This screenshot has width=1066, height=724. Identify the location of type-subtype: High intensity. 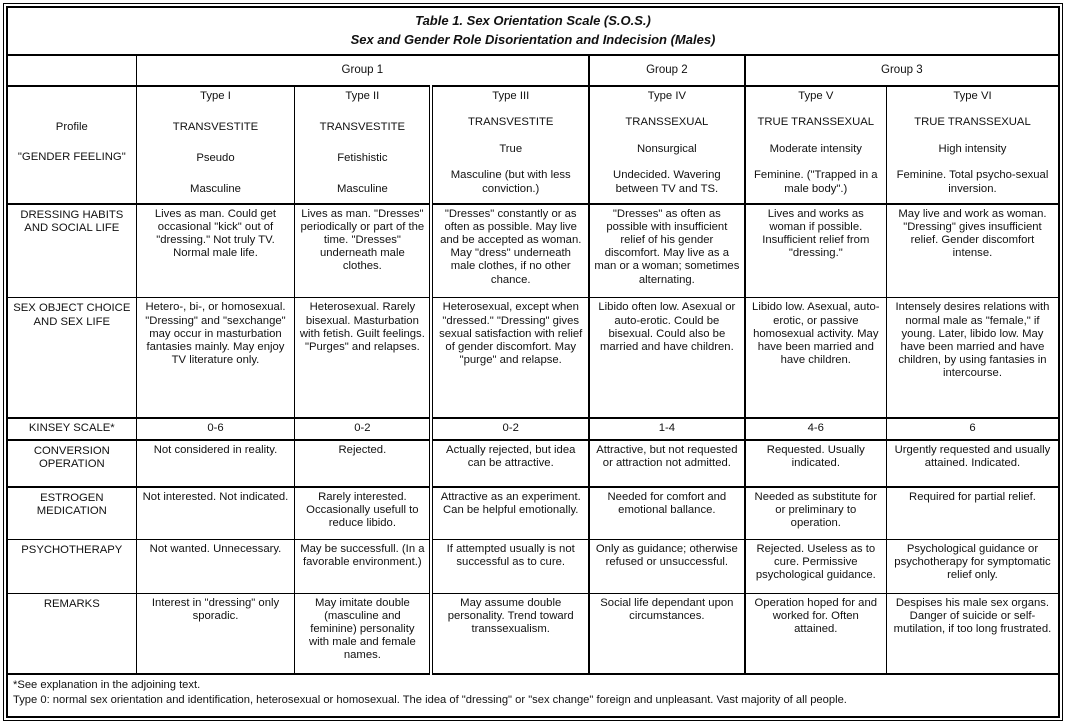
(972, 148).